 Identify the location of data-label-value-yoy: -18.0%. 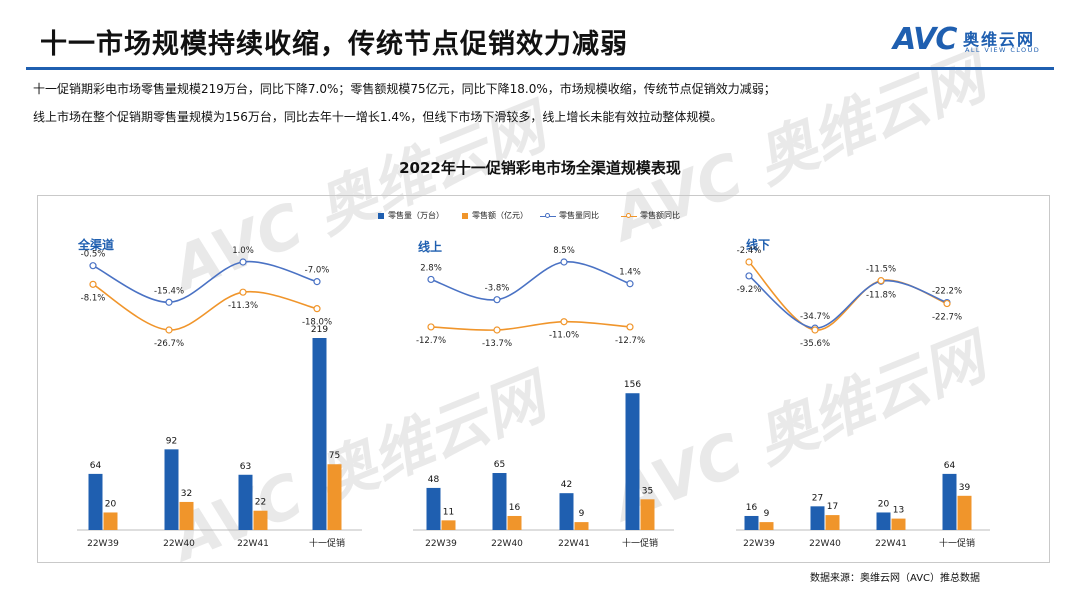
(317, 323).